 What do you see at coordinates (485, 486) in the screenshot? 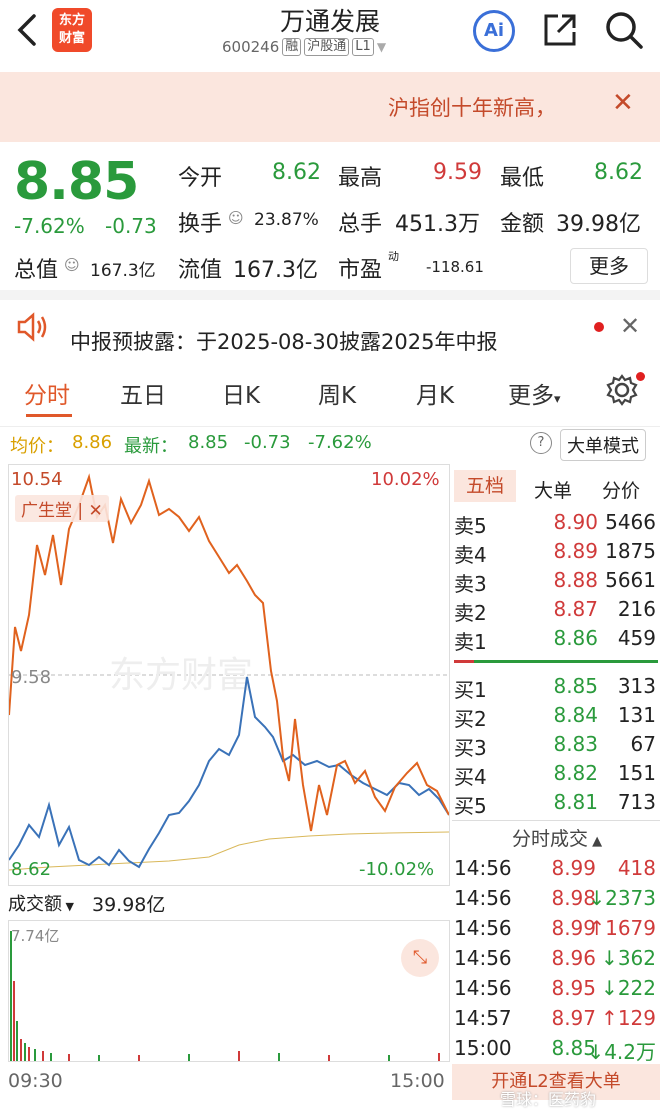
I see `tab-level5: 五档` at bounding box center [485, 486].